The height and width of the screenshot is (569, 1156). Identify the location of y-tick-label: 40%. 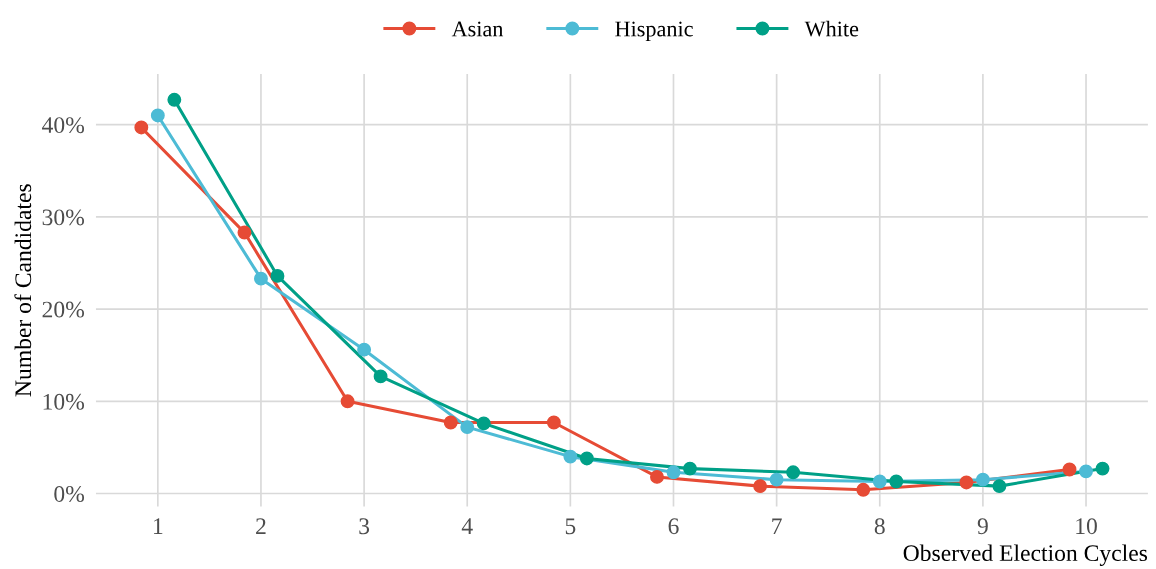
(63, 125).